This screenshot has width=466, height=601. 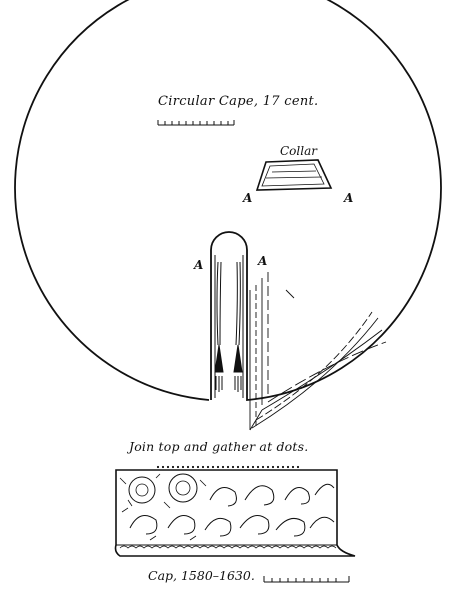 What do you see at coordinates (306, 579) in the screenshot?
I see `cap-scale-bar` at bounding box center [306, 579].